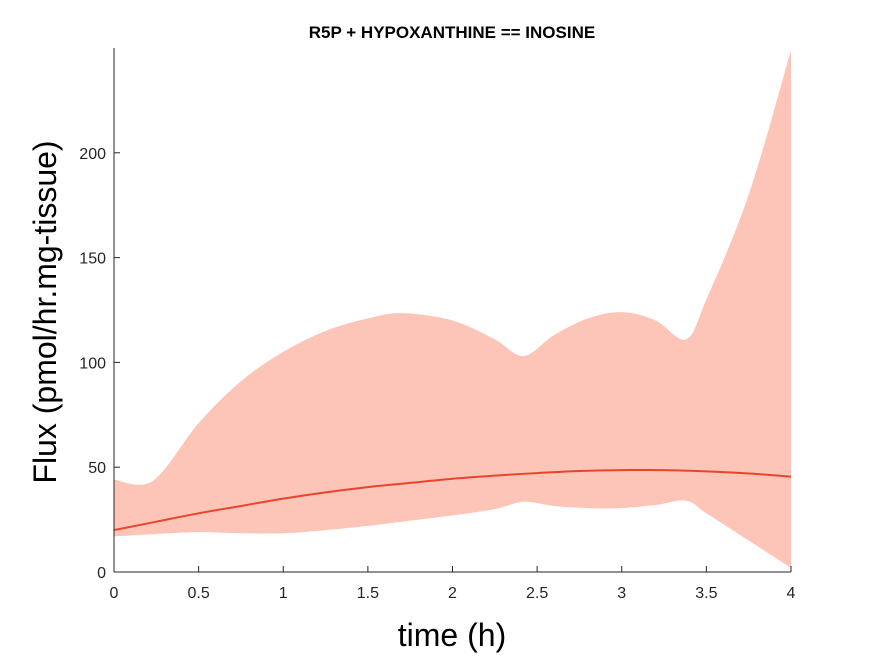 Image resolution: width=875 pixels, height=656 pixels. Describe the element at coordinates (621, 593) in the screenshot. I see `x-tick-label: 3` at that location.